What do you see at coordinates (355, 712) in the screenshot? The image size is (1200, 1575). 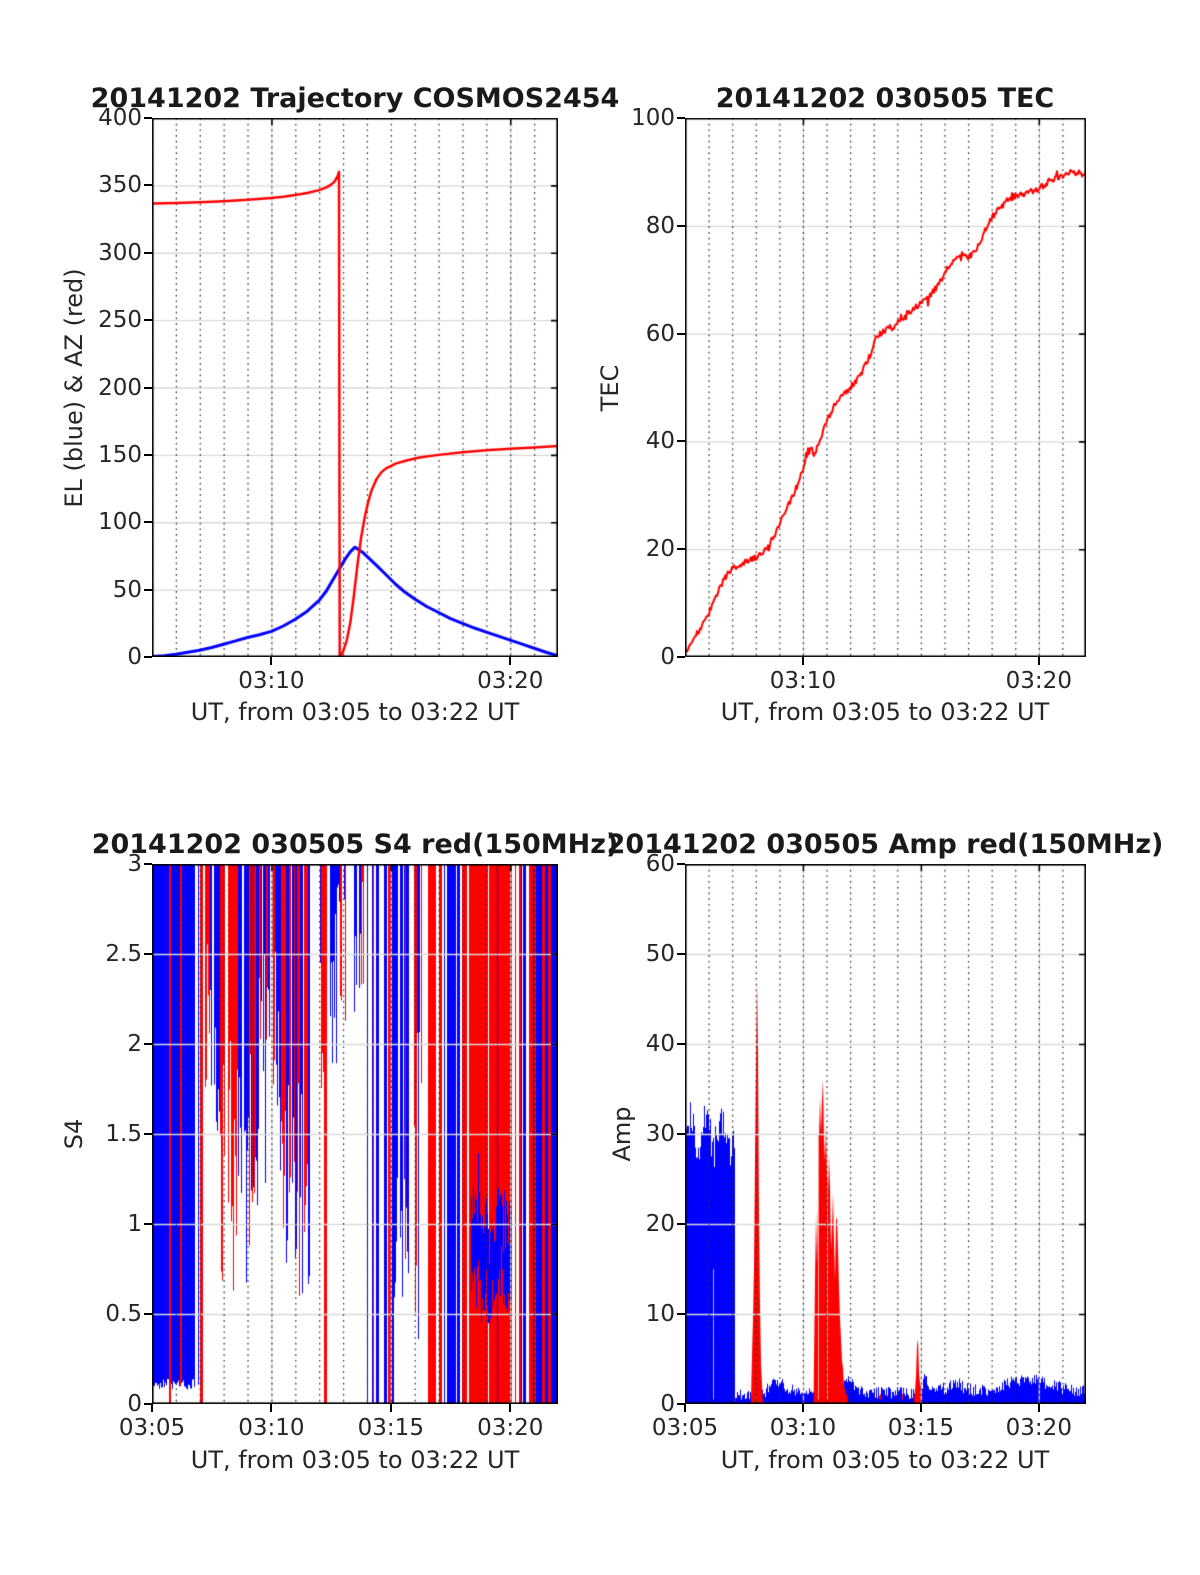 I see `trajectory-xlabel: UT, from 03:05 to 03:22 UT` at bounding box center [355, 712].